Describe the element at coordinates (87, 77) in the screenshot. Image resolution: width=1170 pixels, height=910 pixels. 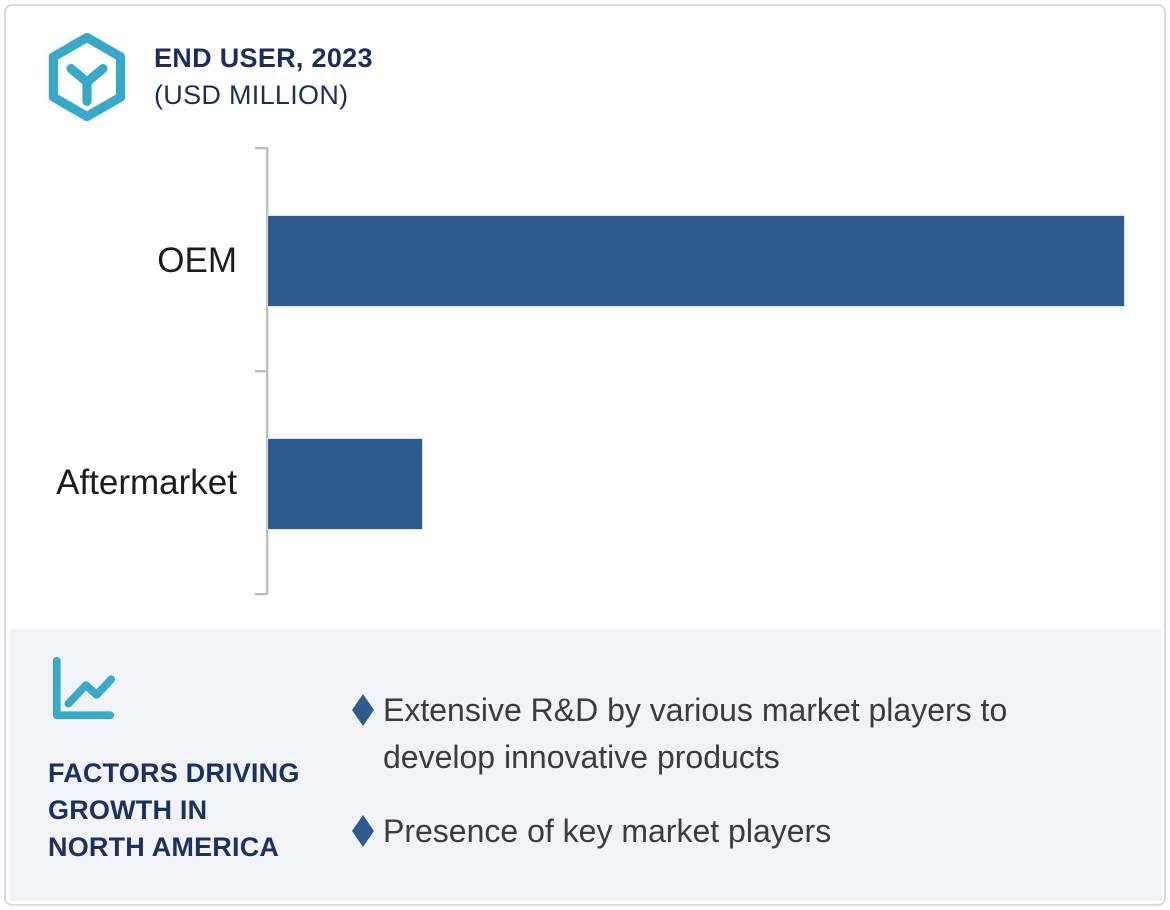
I see `hexagon-box-icon` at that location.